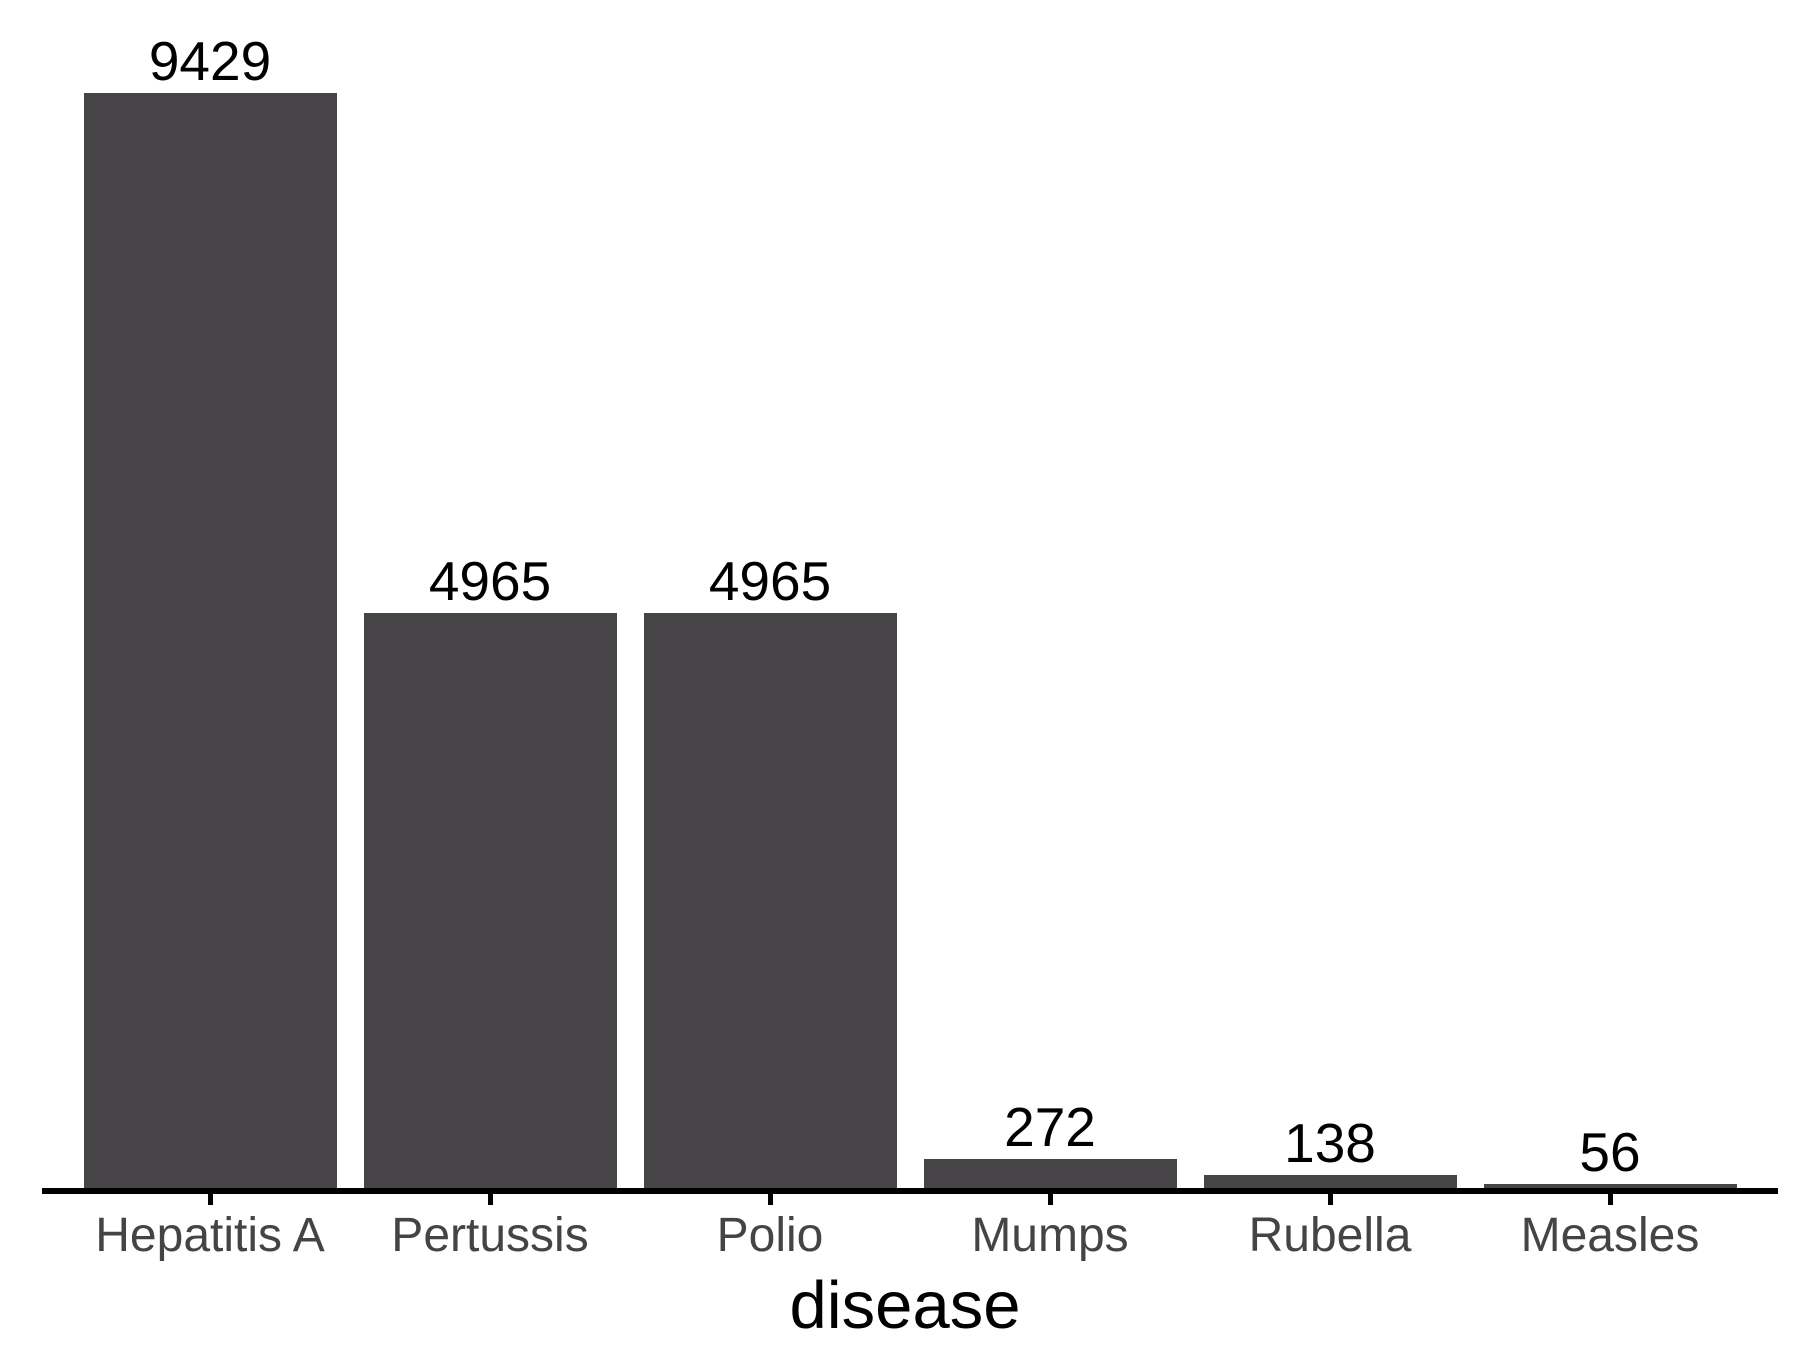  I want to click on bar-value-label-pertussis: 4965, so click(490, 581).